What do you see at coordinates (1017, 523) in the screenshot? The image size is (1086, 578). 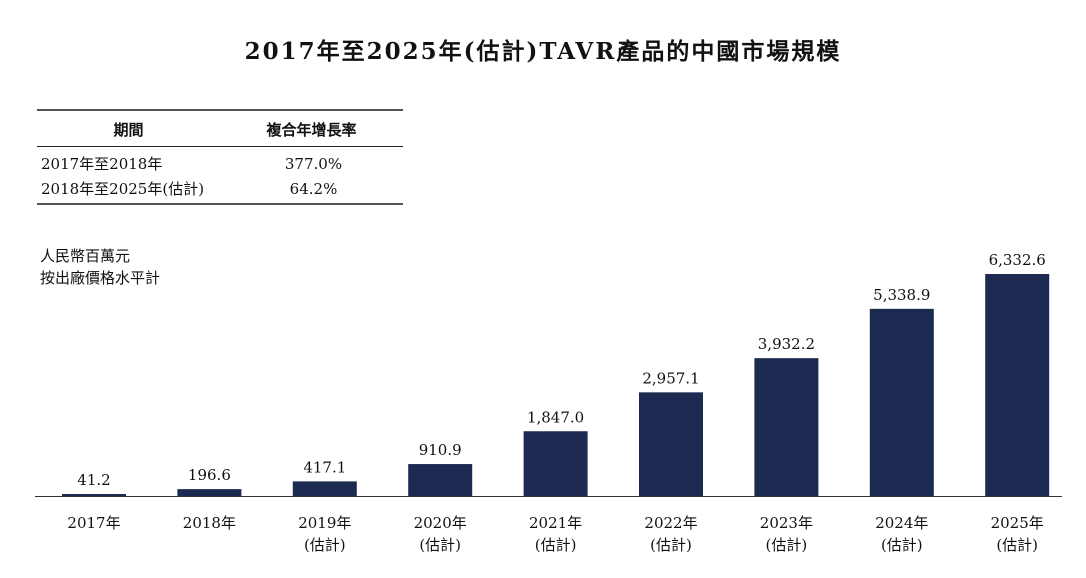 I see `x-tick-label: 2025年` at bounding box center [1017, 523].